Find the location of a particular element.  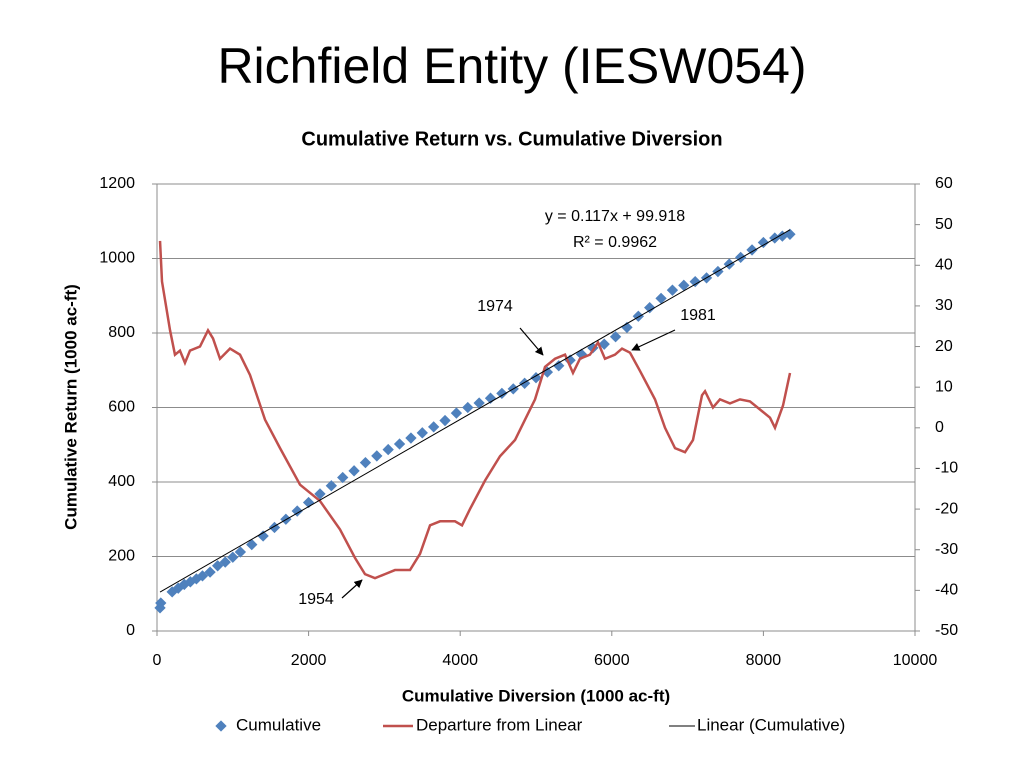

y2-tick-label: 20 is located at coordinates (944, 346).